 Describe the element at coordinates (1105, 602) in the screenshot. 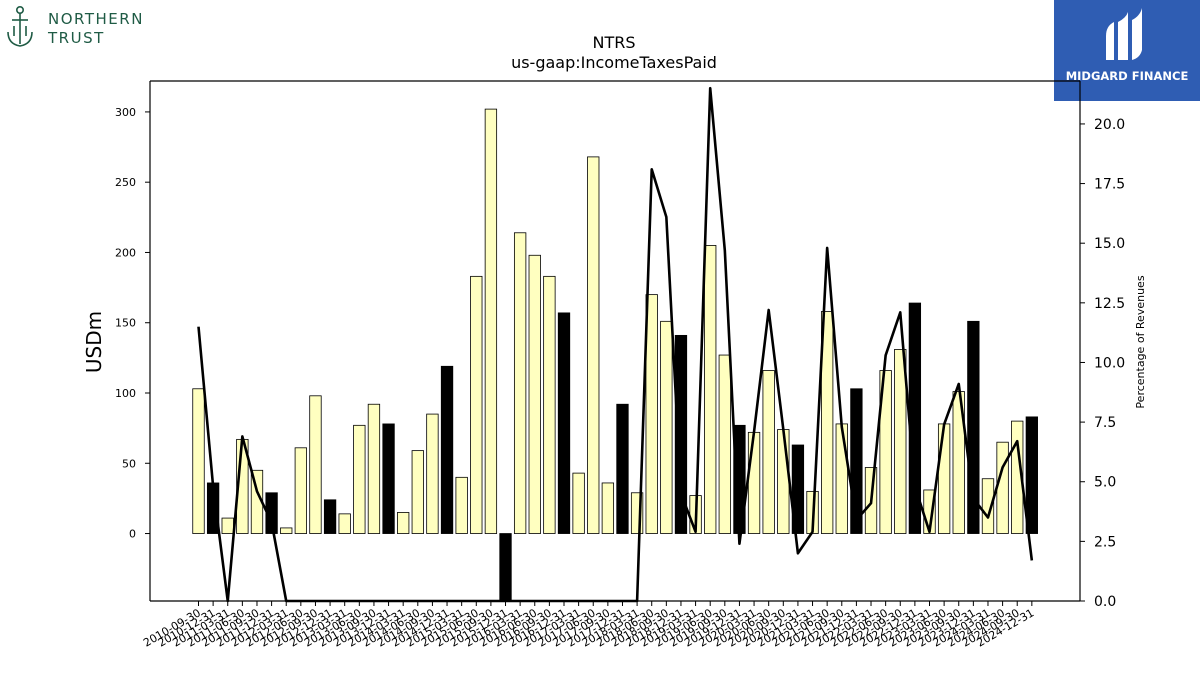

I see `y2-tick-label: 0.0` at that location.